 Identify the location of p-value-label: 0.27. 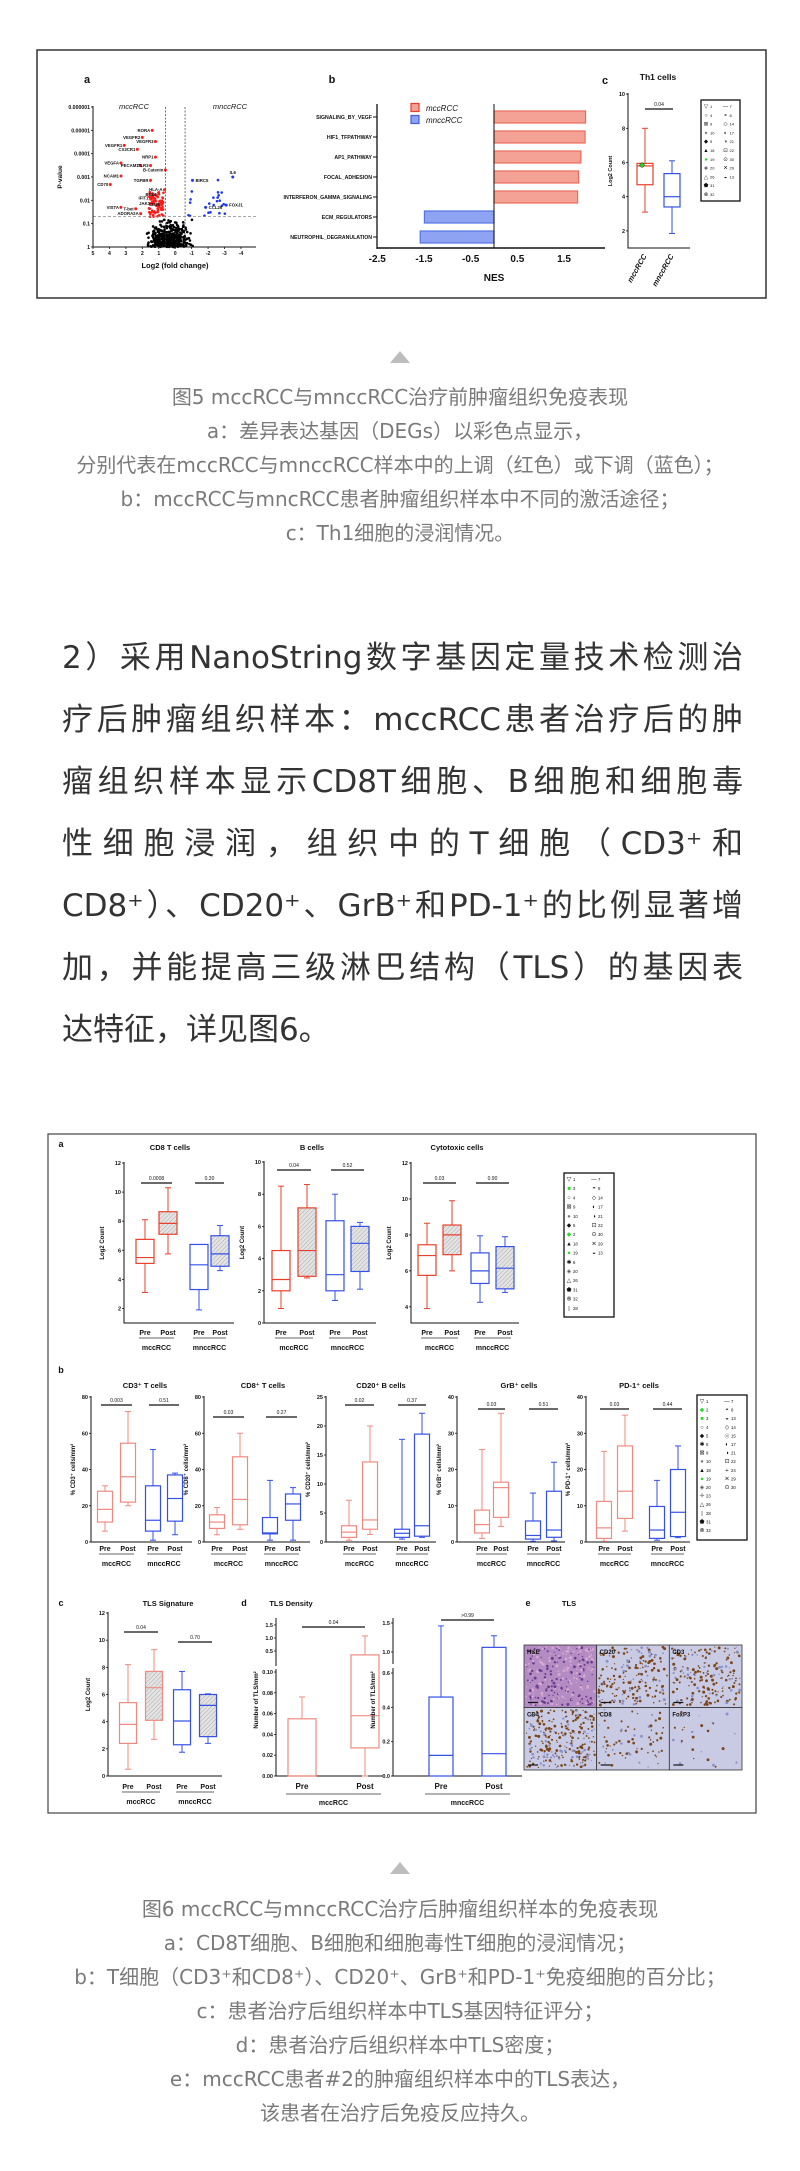
(282, 1413).